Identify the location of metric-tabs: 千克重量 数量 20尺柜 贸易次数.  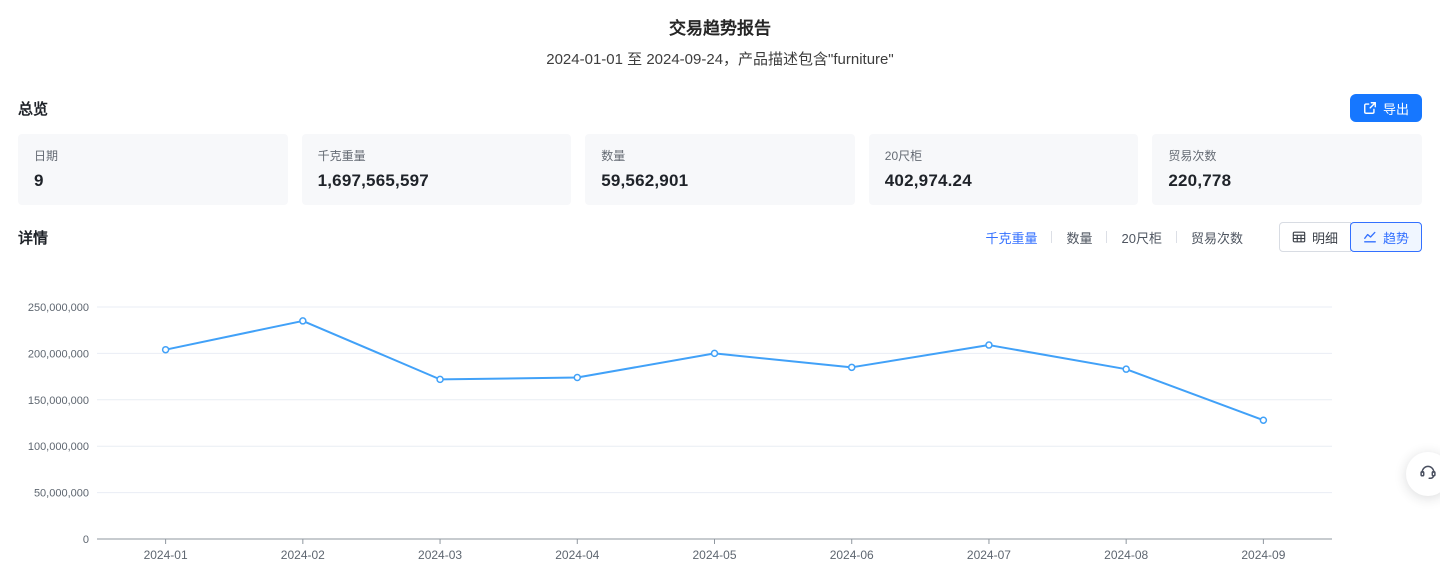
(1114, 237).